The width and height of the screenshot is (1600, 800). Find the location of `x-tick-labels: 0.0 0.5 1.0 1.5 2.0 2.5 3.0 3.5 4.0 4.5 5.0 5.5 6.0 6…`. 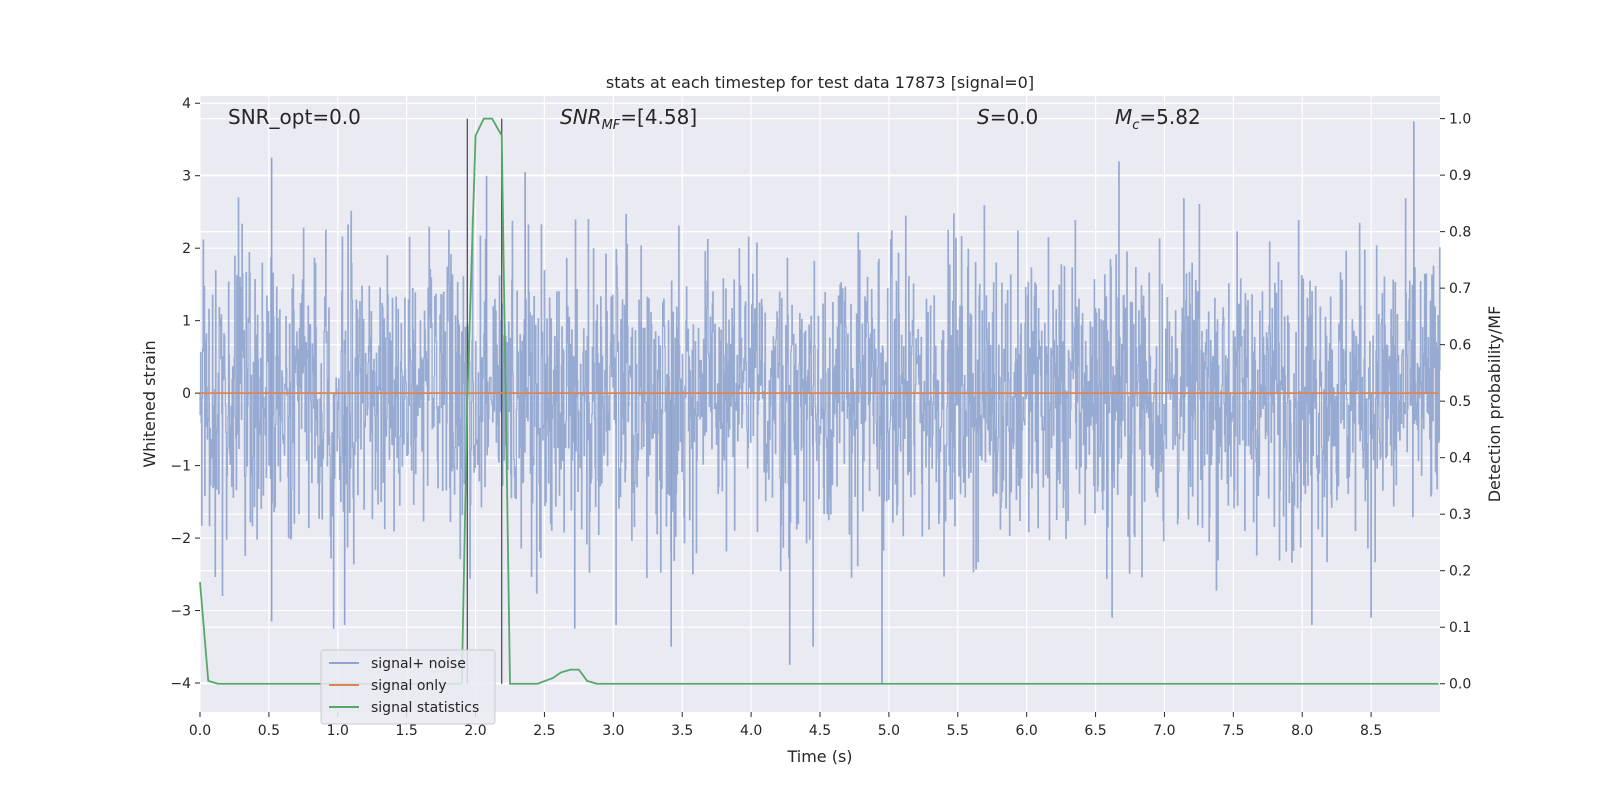

x-tick-labels: 0.0 0.5 1.0 1.5 2.0 2.5 3.0 3.5 4.0 4.5 5.0 5.5 6.0 6… is located at coordinates (785, 725).